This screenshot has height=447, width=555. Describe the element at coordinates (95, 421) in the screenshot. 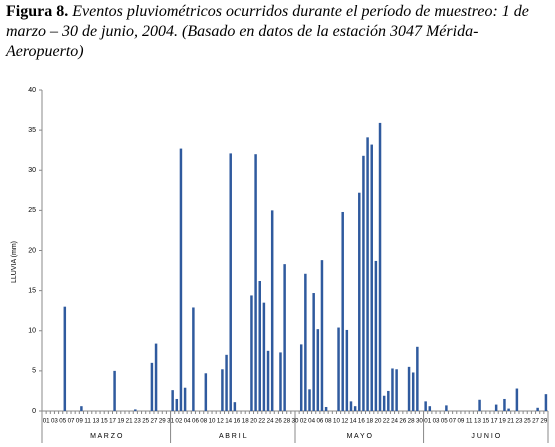

I see `x-tick-label: 13` at that location.